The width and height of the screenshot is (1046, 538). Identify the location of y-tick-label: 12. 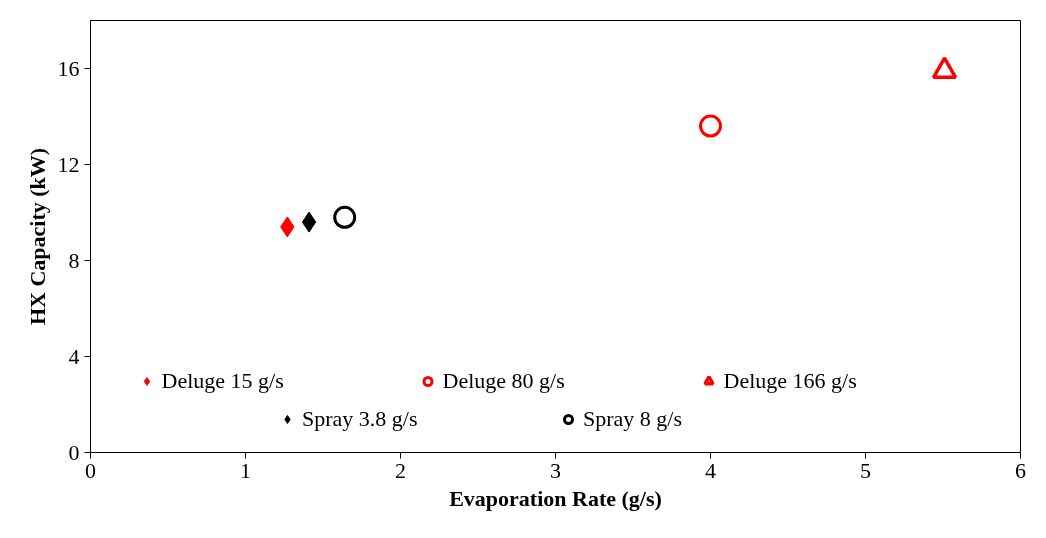
(68, 164).